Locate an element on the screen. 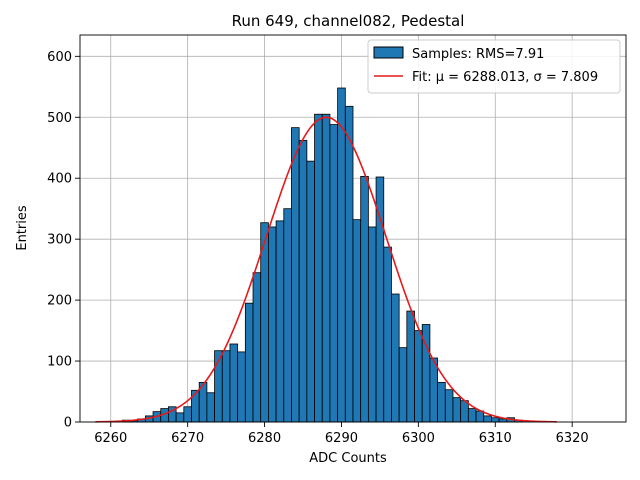 This screenshot has width=640, height=480. x-tick-label-2: 6280 is located at coordinates (264, 438).